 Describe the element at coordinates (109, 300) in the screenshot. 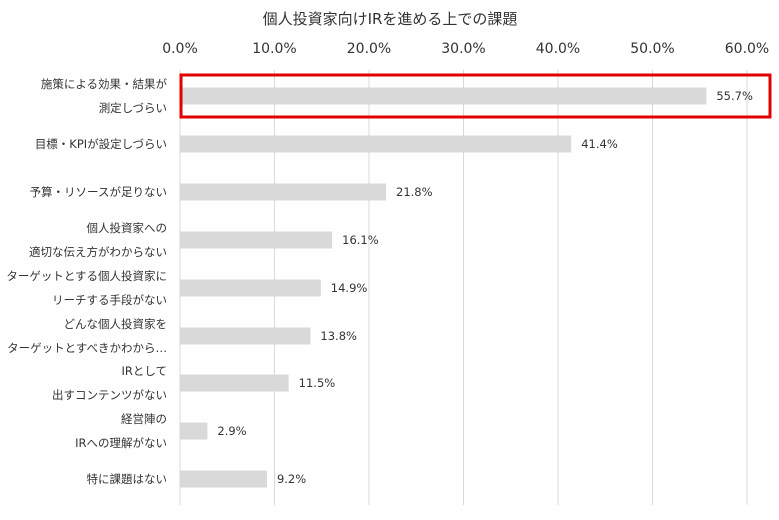

I see `category-label: リーチする手段がない` at that location.